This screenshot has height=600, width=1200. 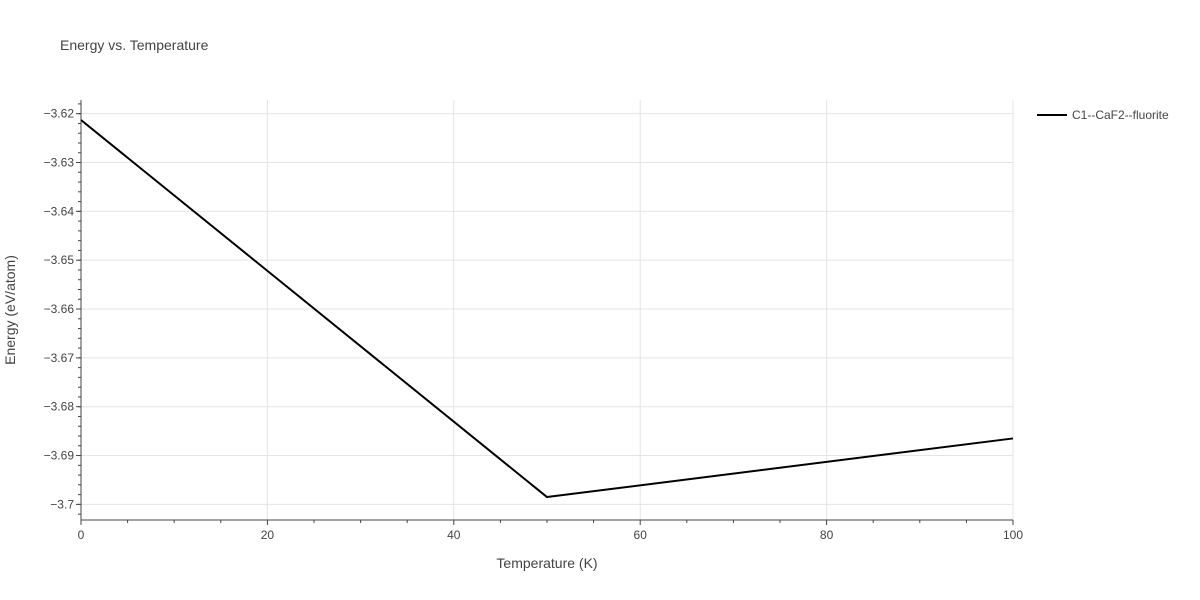 I want to click on y-axis-title: Energy (eV/atom), so click(x=10, y=310).